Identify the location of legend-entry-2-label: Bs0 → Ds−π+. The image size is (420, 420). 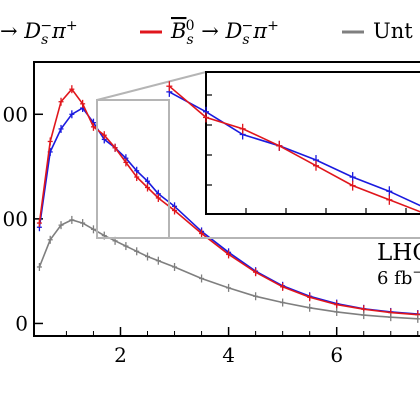
(224, 33).